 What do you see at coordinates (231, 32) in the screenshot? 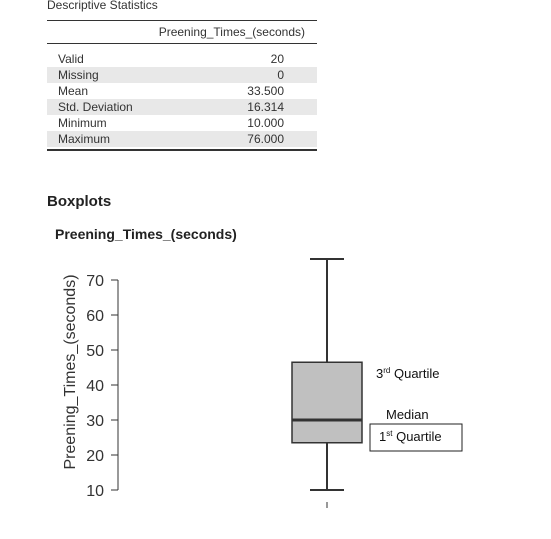
I see `column-header: Preening_Times_(seconds)` at bounding box center [231, 32].